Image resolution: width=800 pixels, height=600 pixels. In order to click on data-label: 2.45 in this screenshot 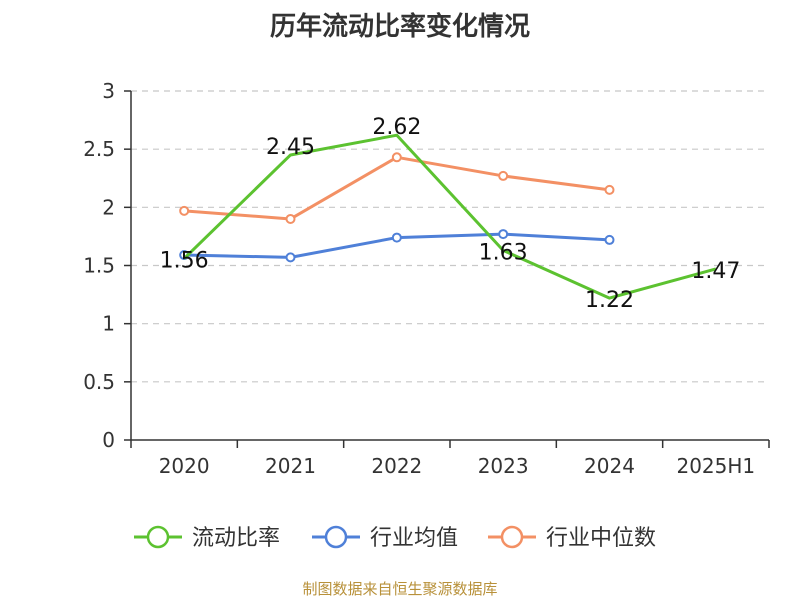, I will do `click(290, 147)`.